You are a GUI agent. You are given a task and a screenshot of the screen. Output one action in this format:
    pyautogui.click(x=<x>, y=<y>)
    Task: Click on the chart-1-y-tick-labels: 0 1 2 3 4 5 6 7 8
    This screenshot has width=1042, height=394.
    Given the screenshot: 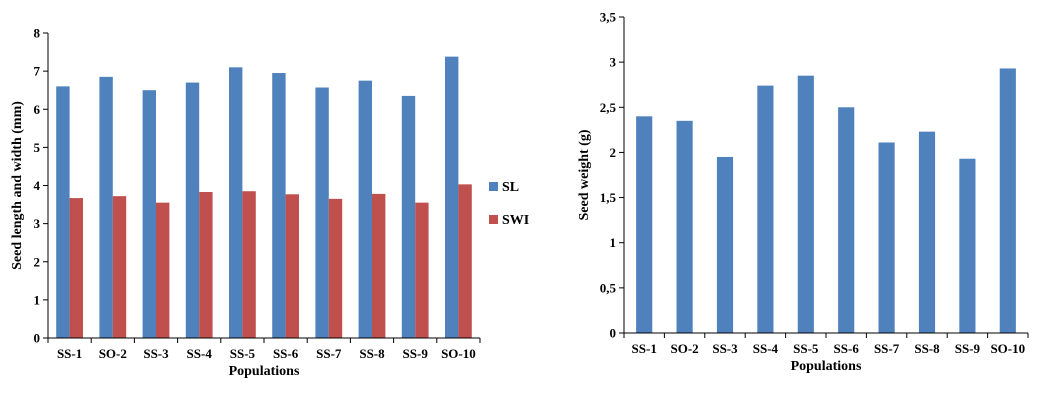 What is the action you would take?
    pyautogui.click(x=37, y=186)
    